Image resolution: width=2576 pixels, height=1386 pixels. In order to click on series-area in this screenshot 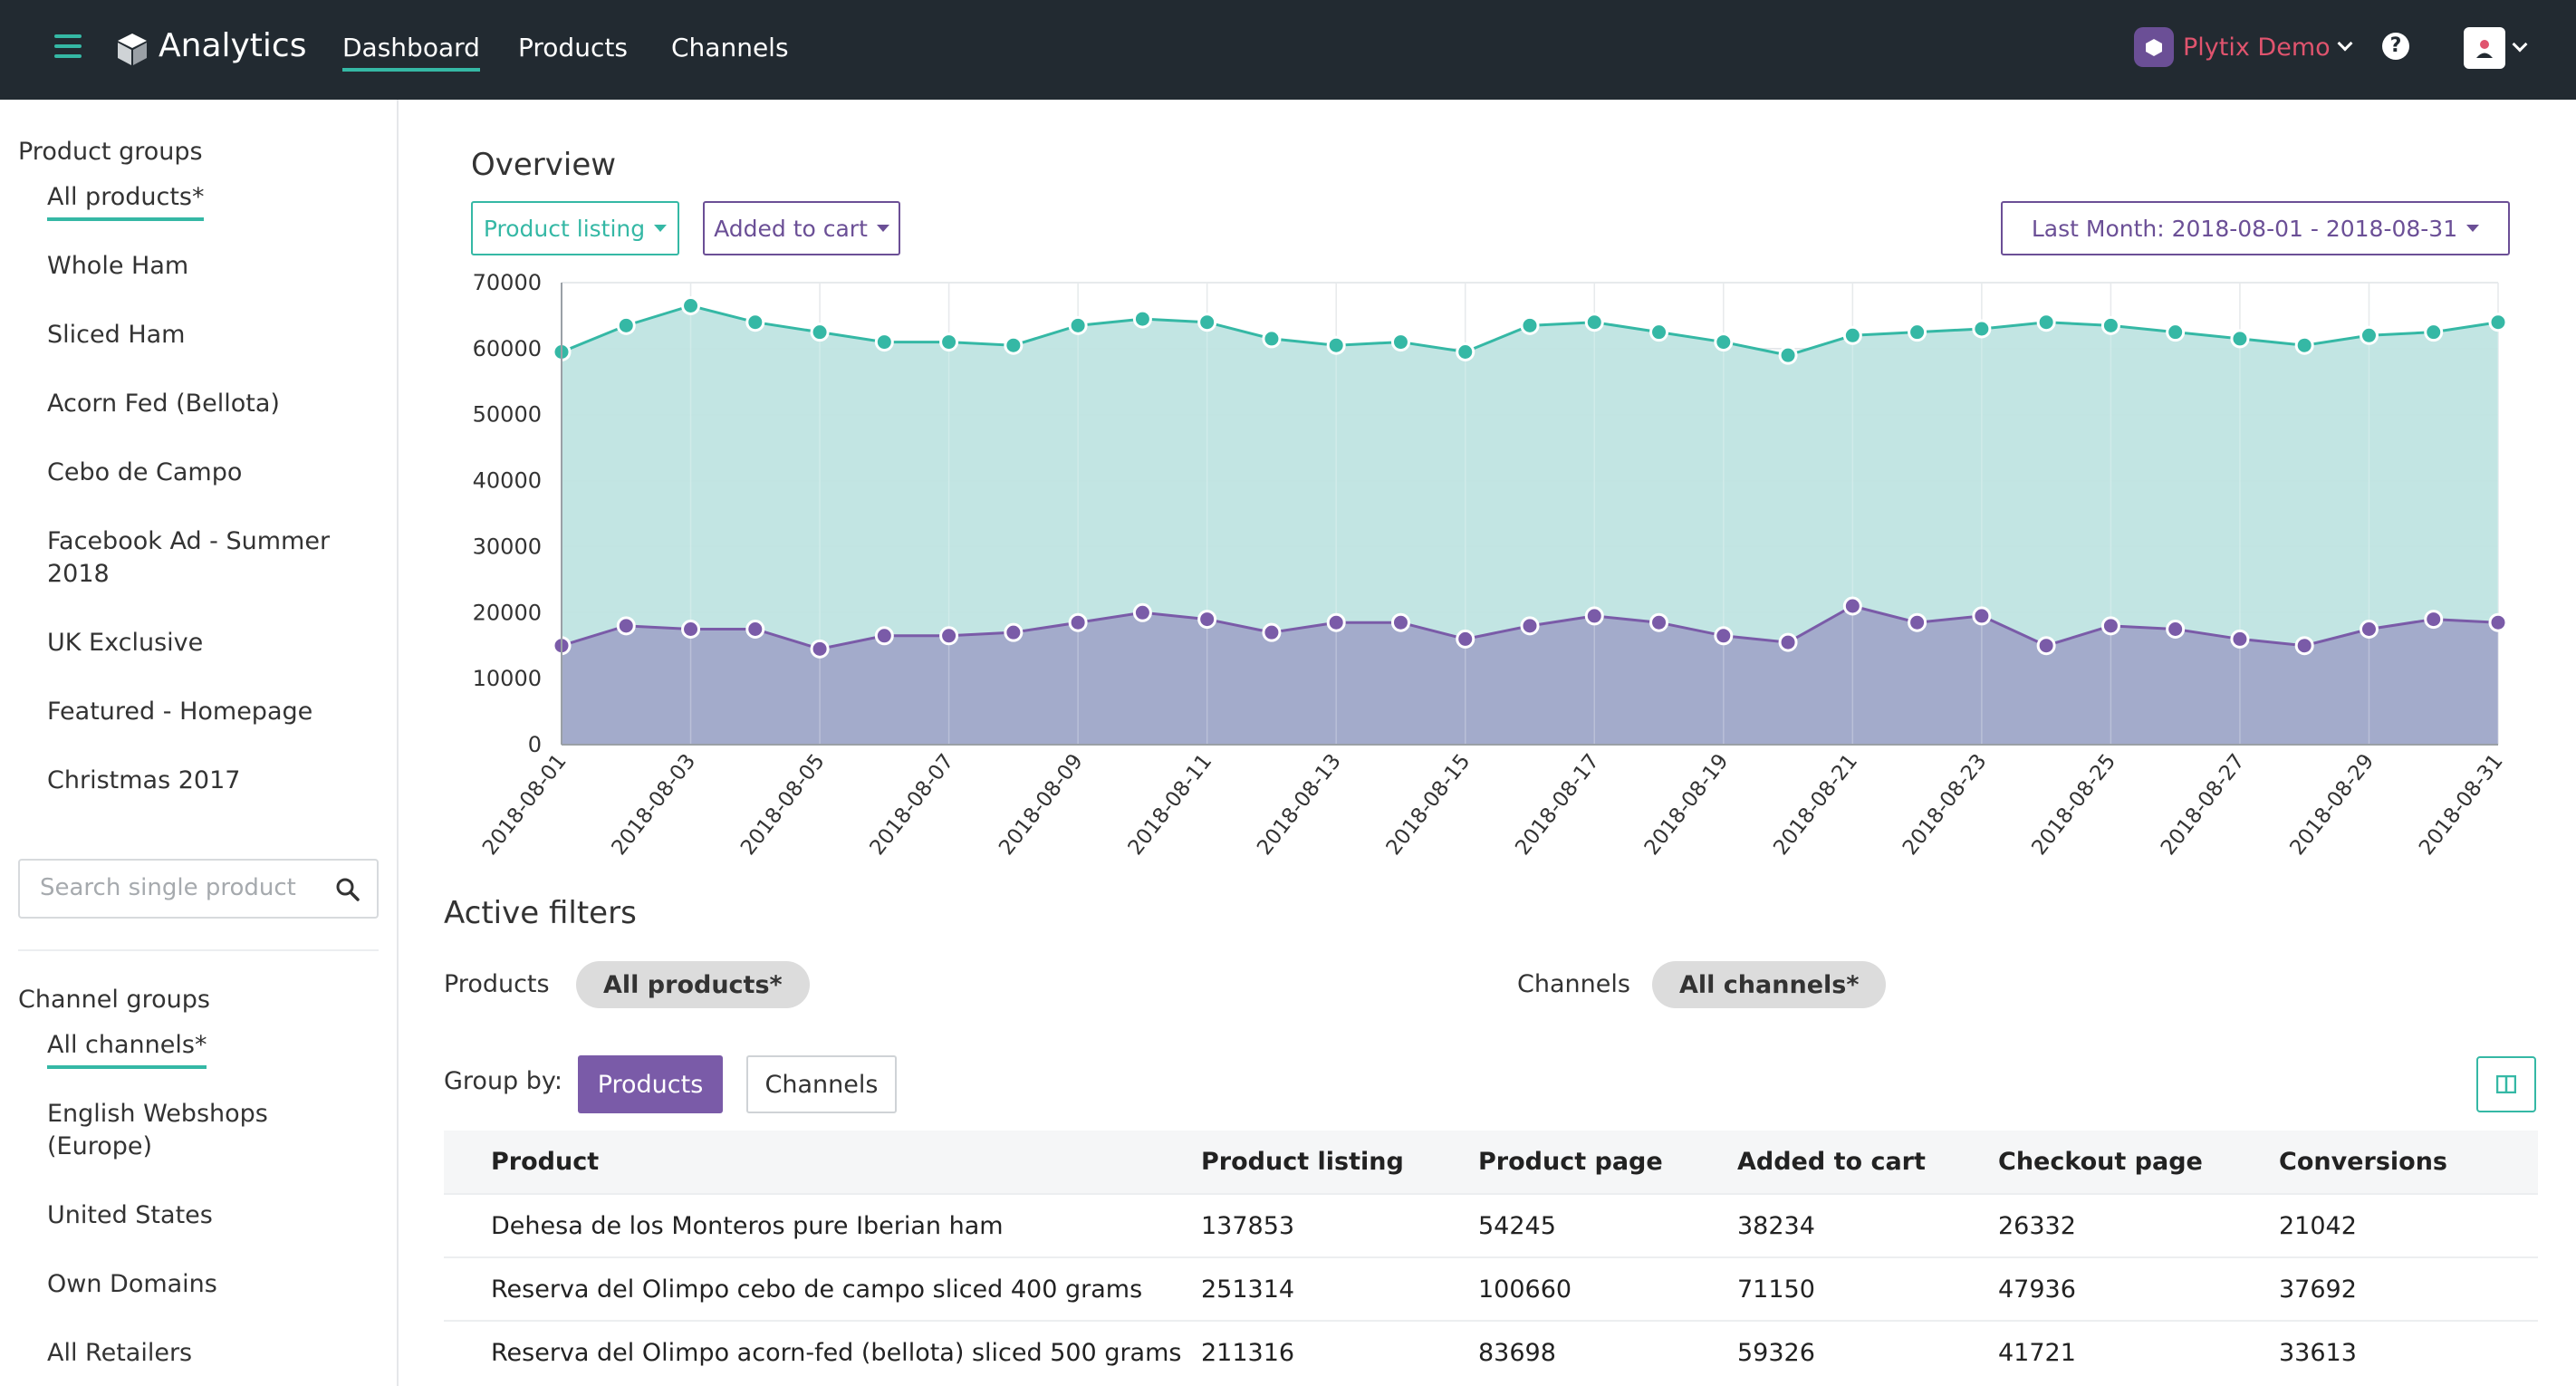, I will do `click(1530, 676)`.